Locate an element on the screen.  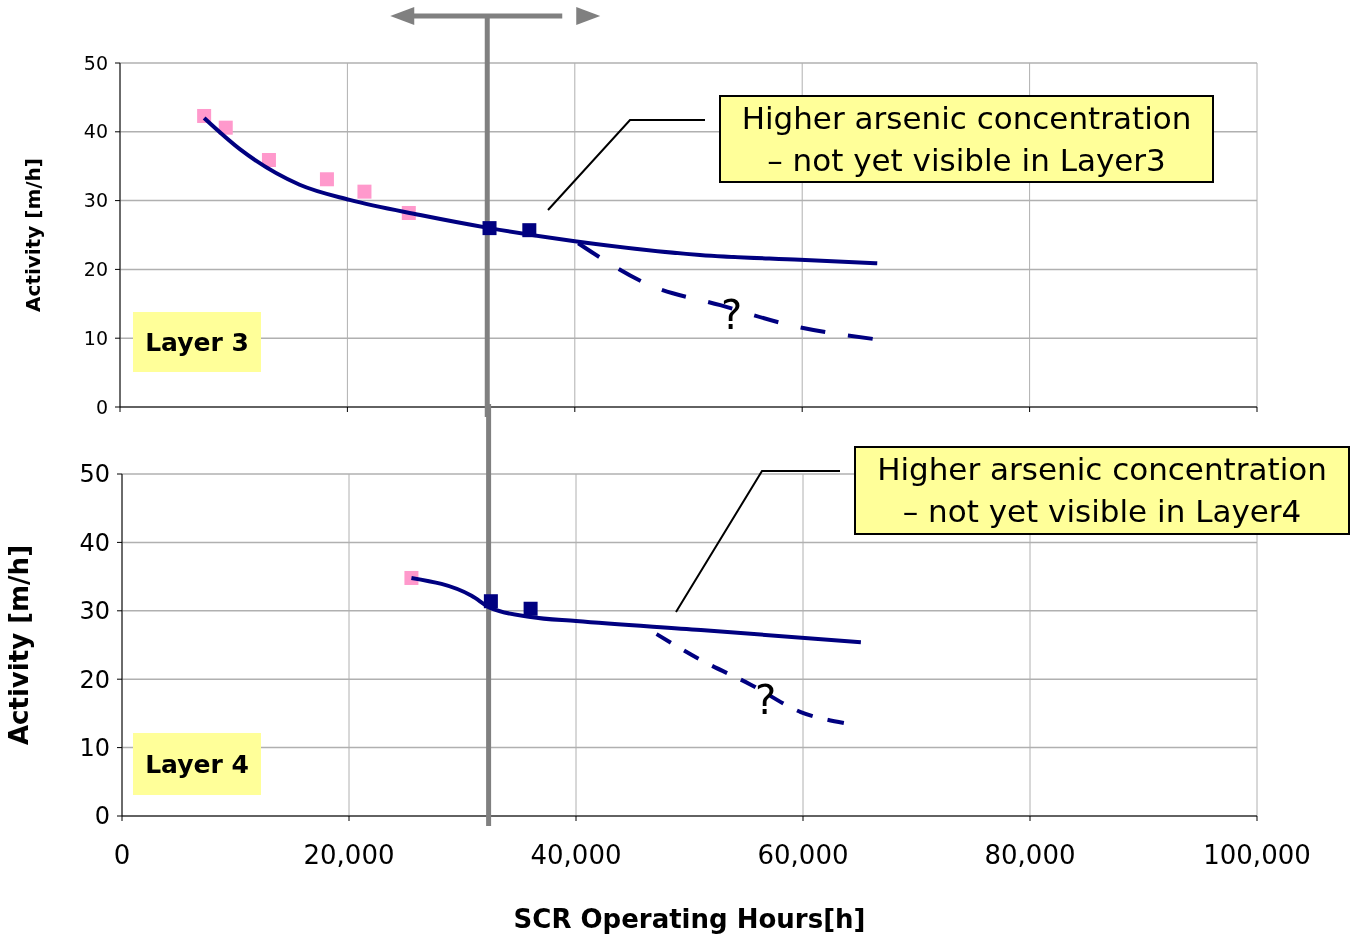
x-axis-title: SCR Operating Hours[h] is located at coordinates (689, 919).